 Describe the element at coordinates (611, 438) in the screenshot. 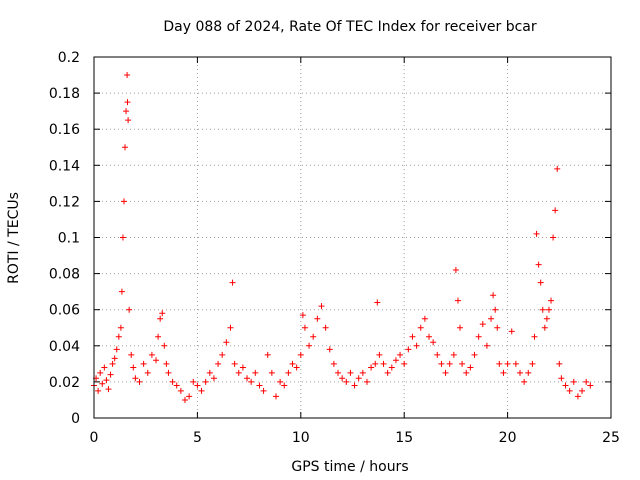

I see `x-tick-label: 25` at that location.